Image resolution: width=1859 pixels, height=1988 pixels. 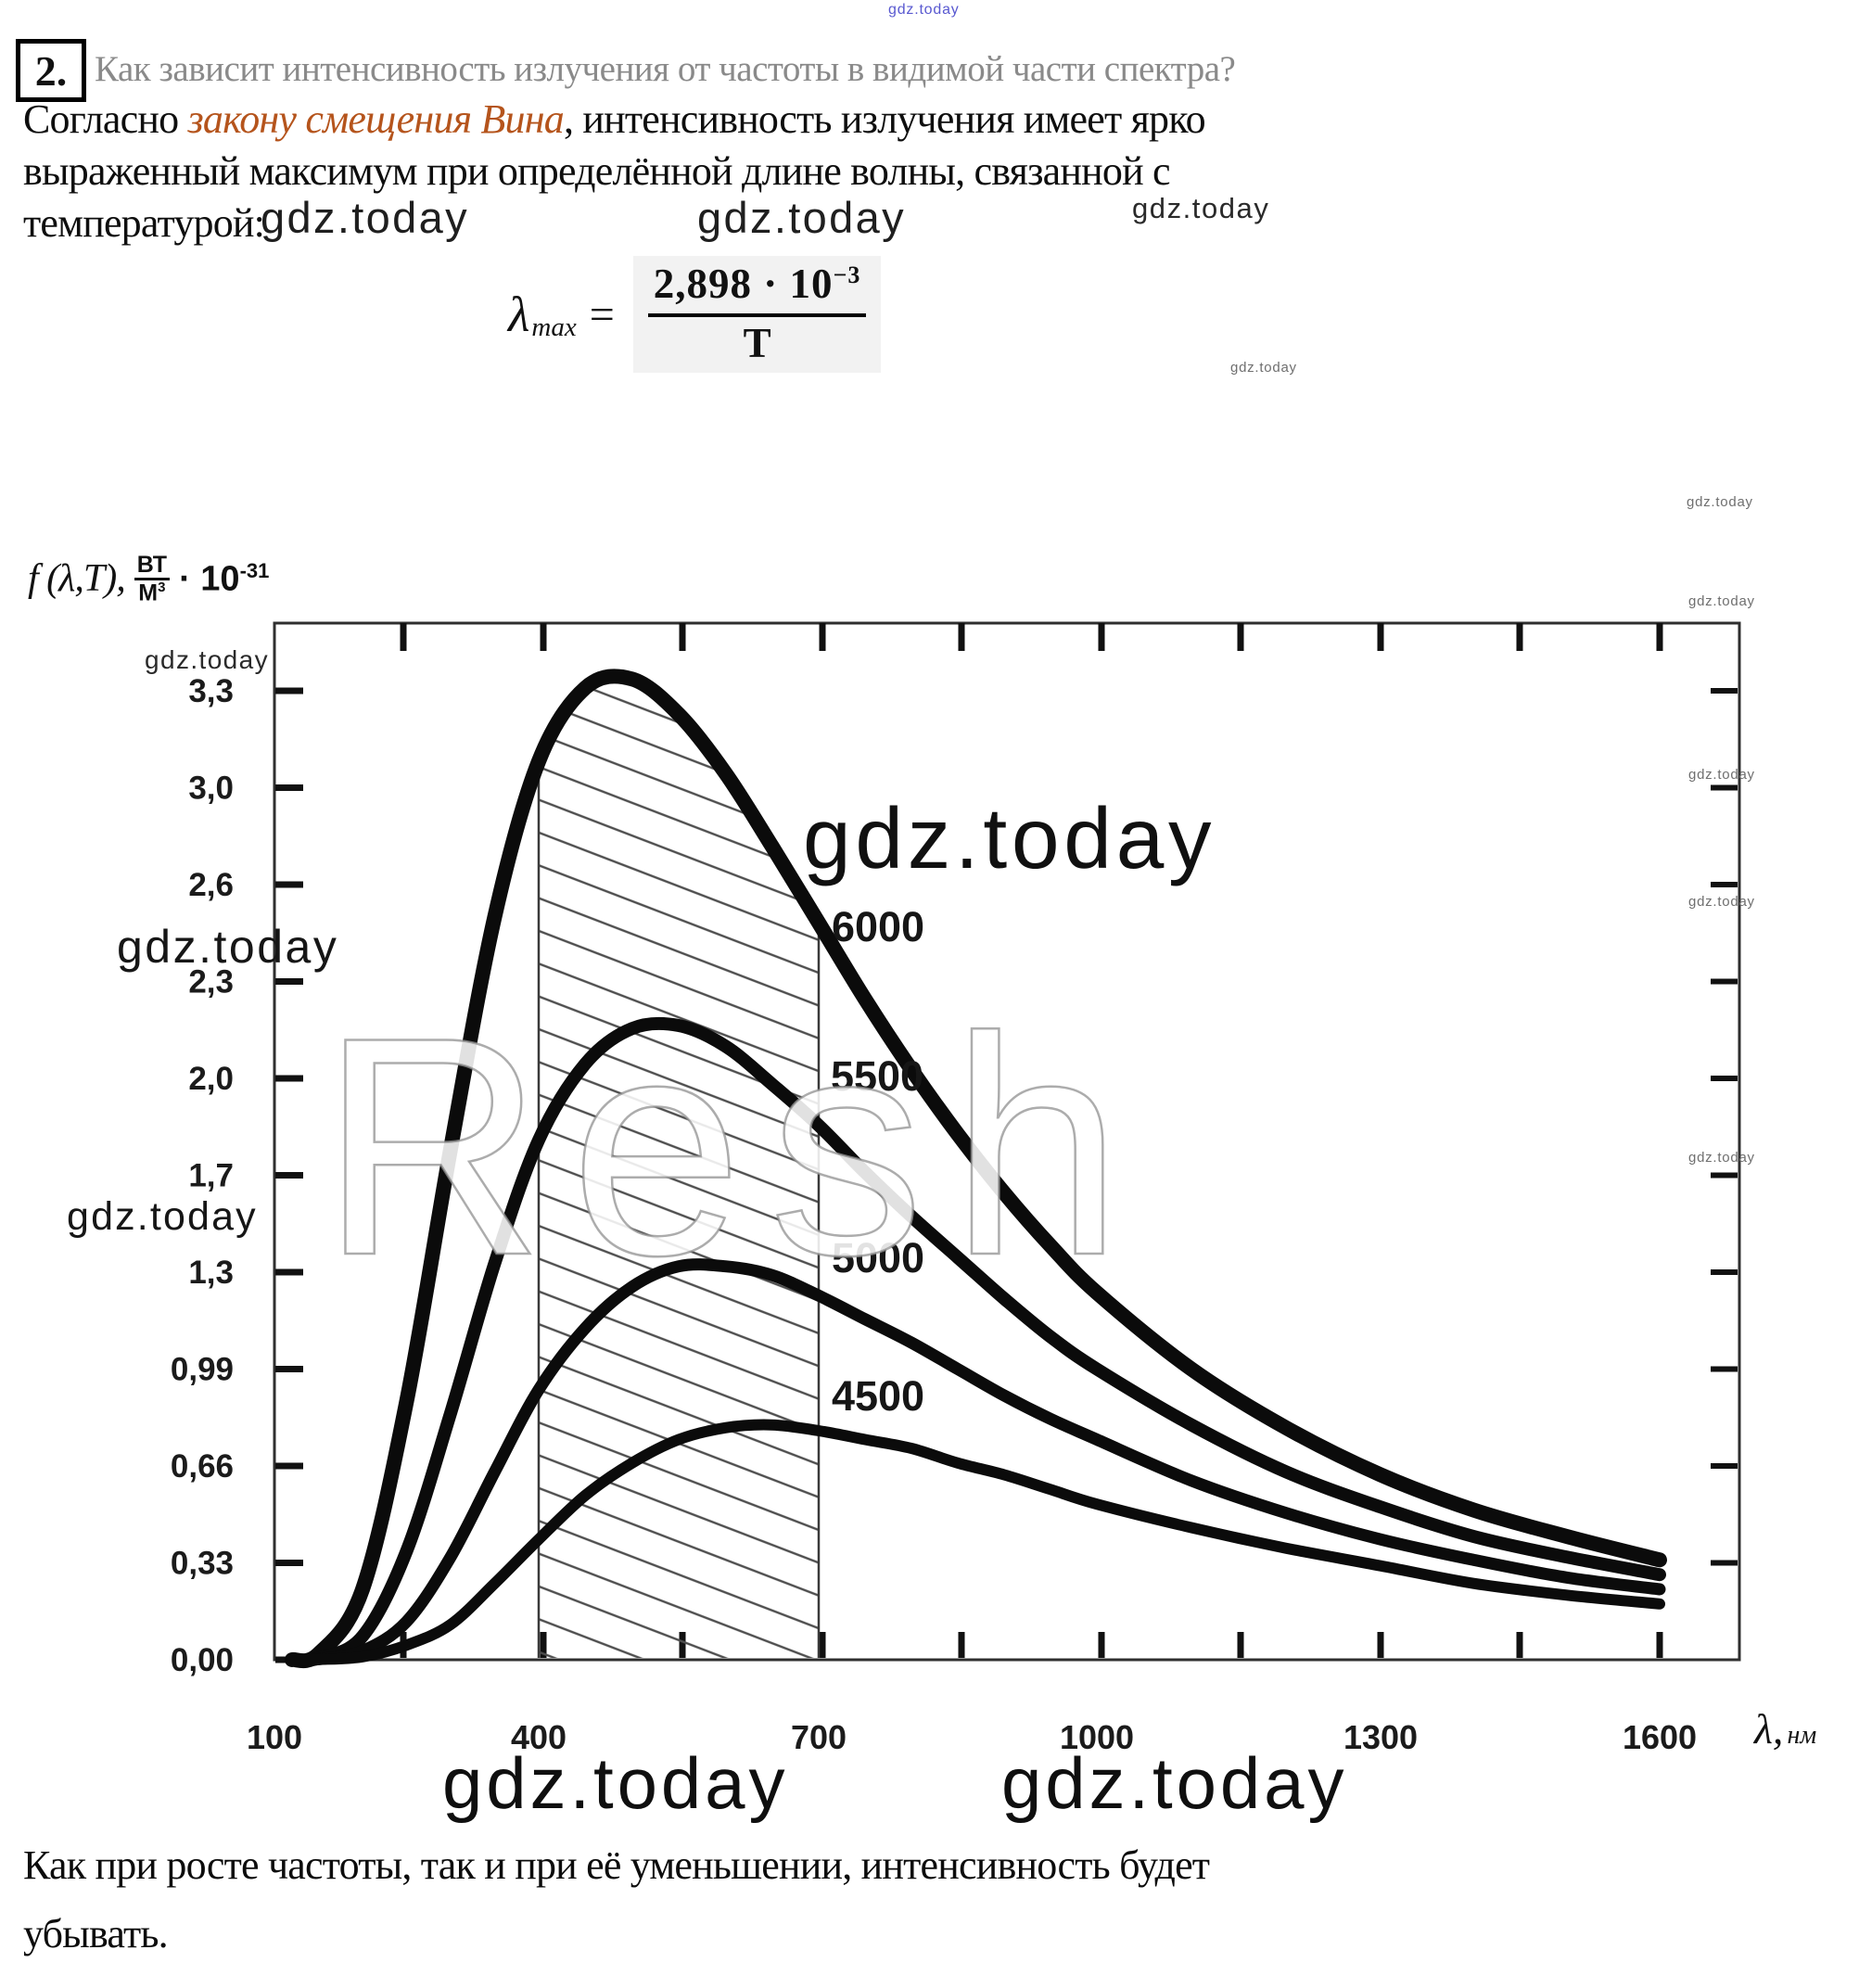 I want to click on y-tick-label: 2,3, so click(x=211, y=981).